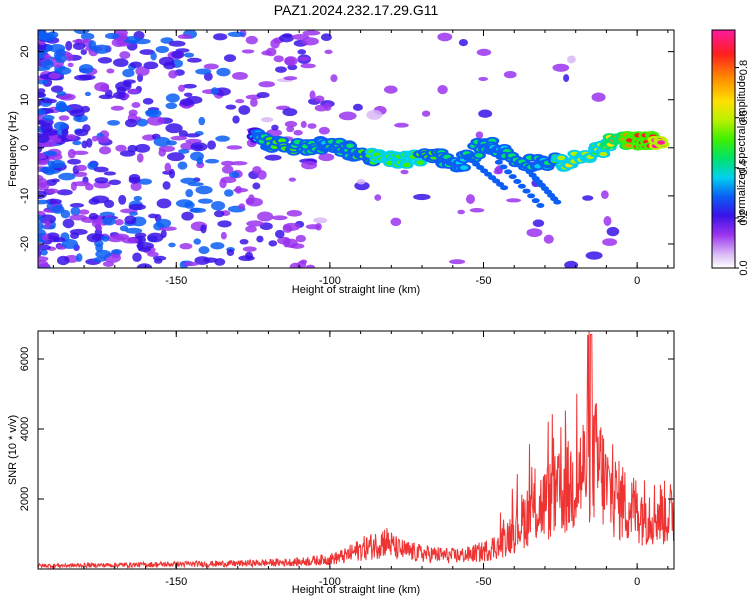  I want to click on colorbar-tick-label: 0.2, so click(744, 217).